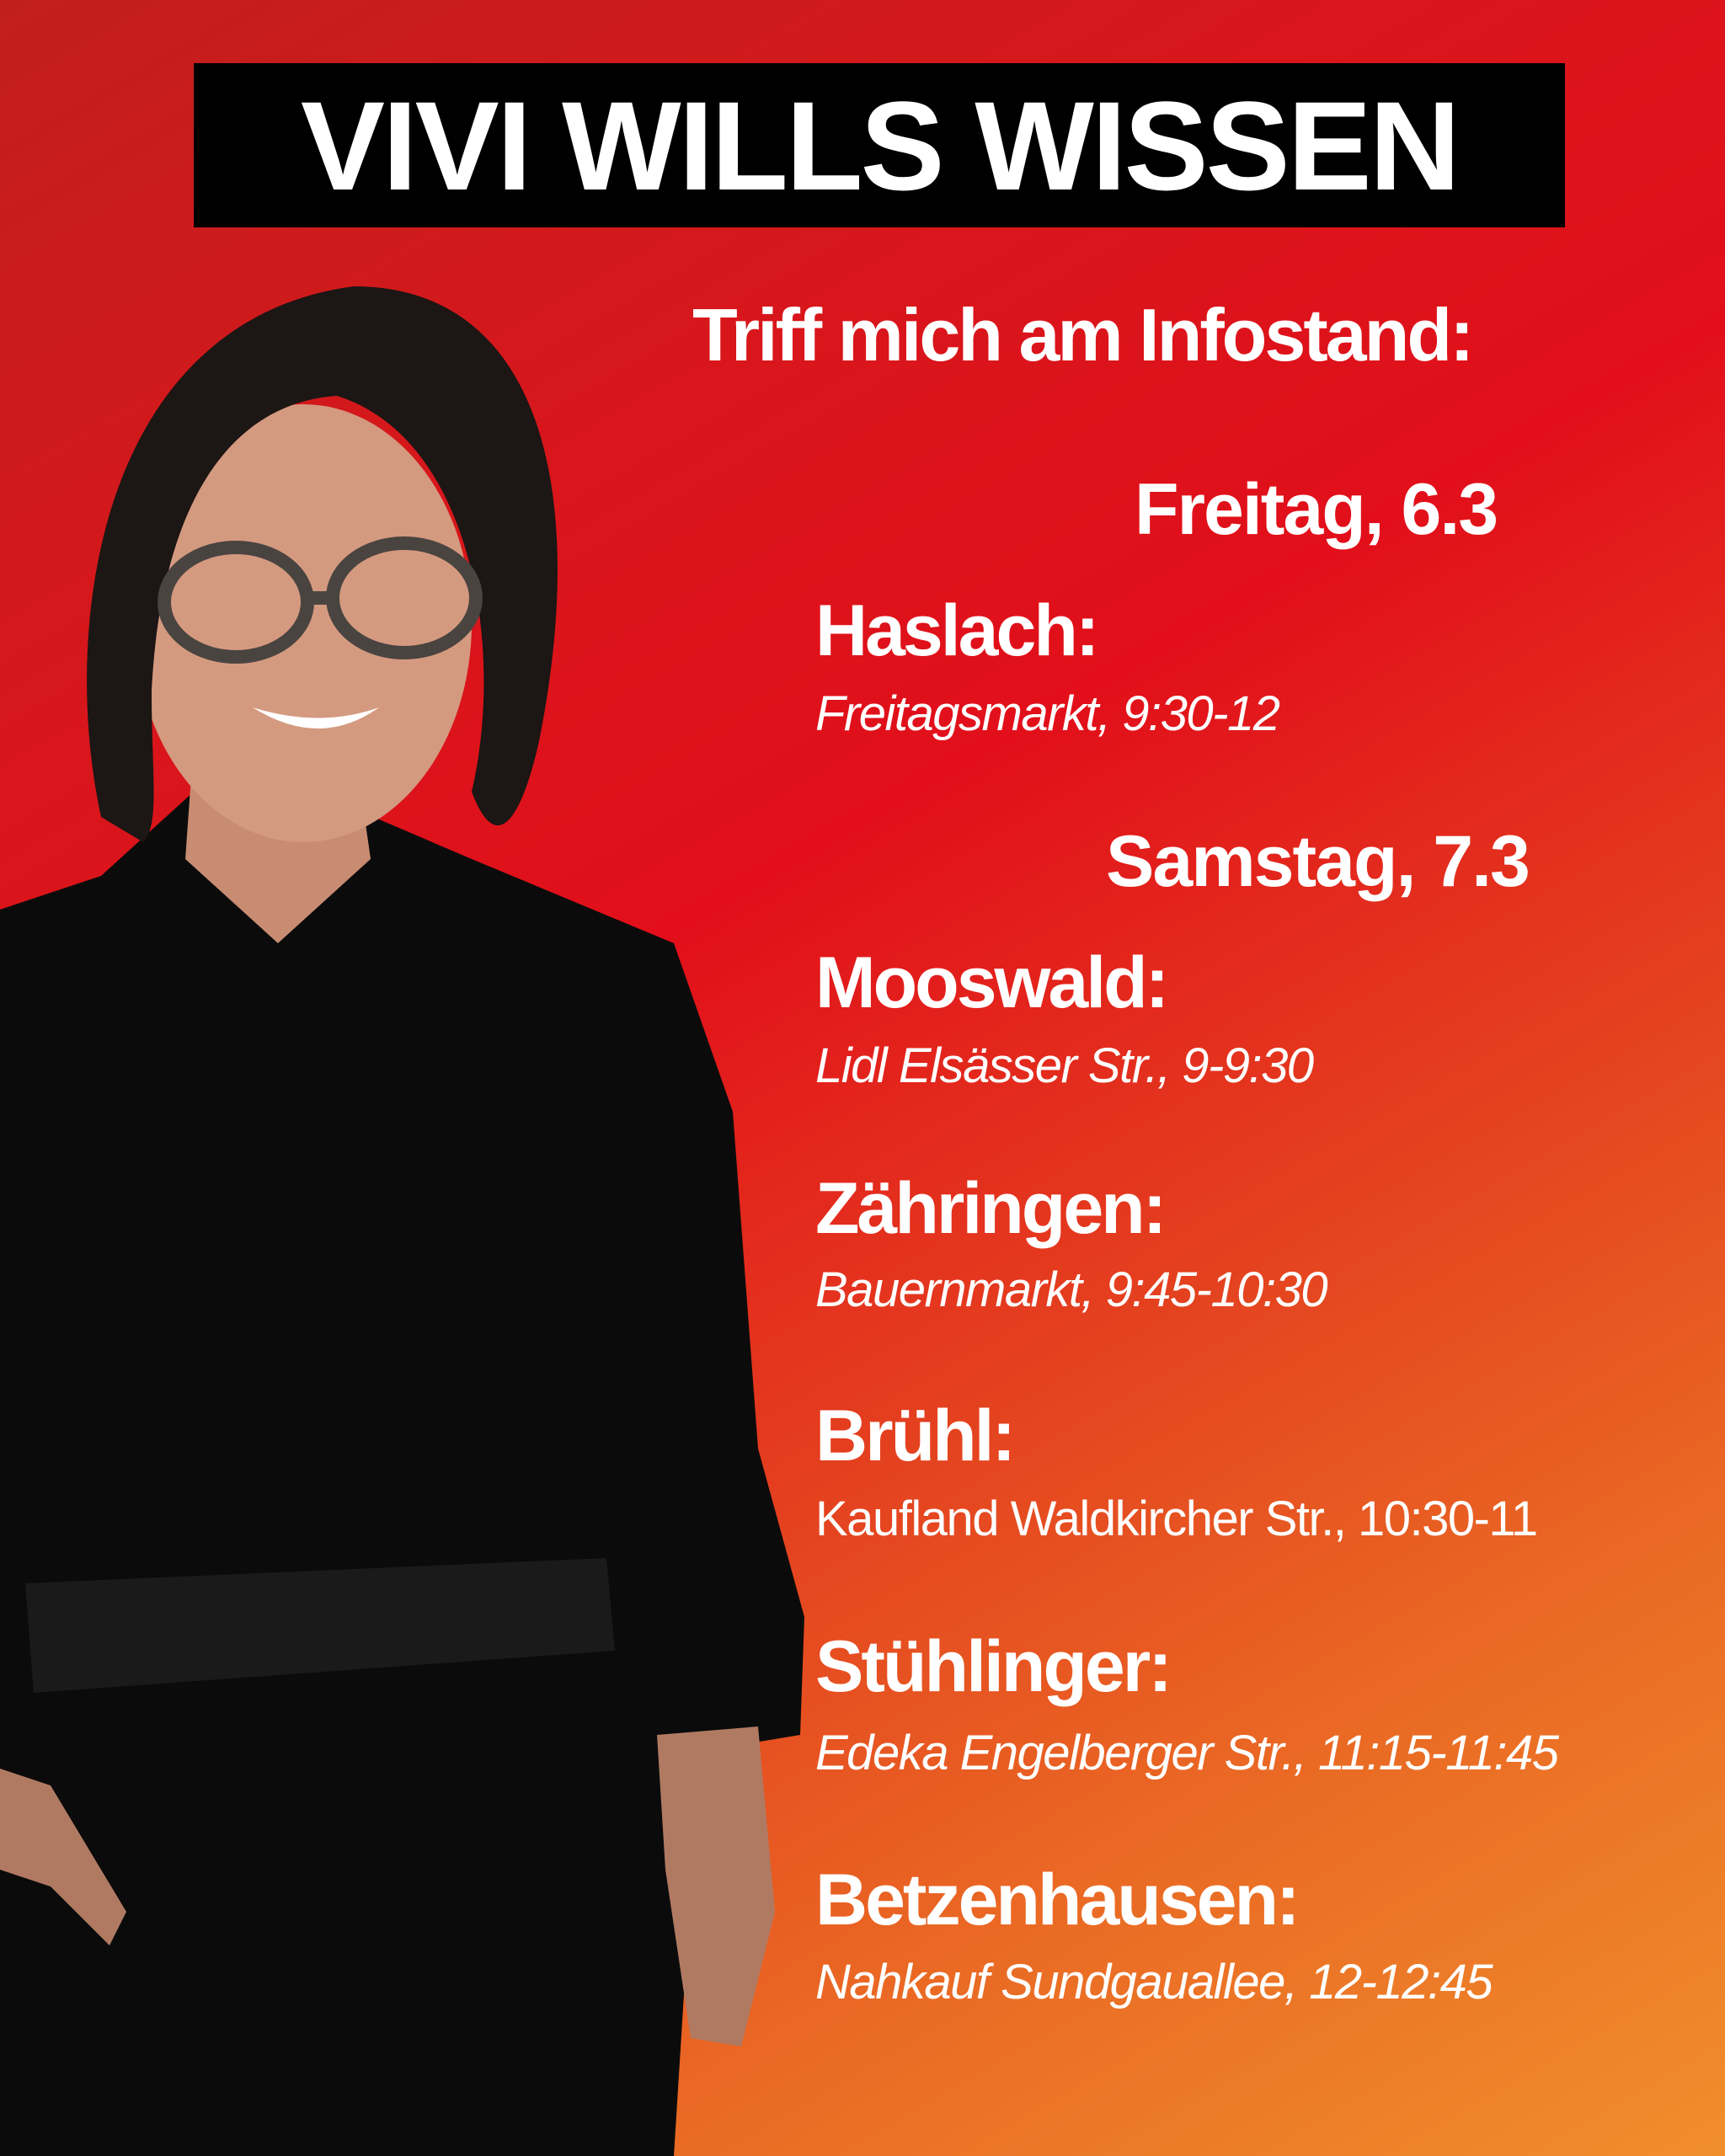 The height and width of the screenshot is (2156, 1725). What do you see at coordinates (1057, 1900) in the screenshot?
I see `location-name: Betzenhausen:` at bounding box center [1057, 1900].